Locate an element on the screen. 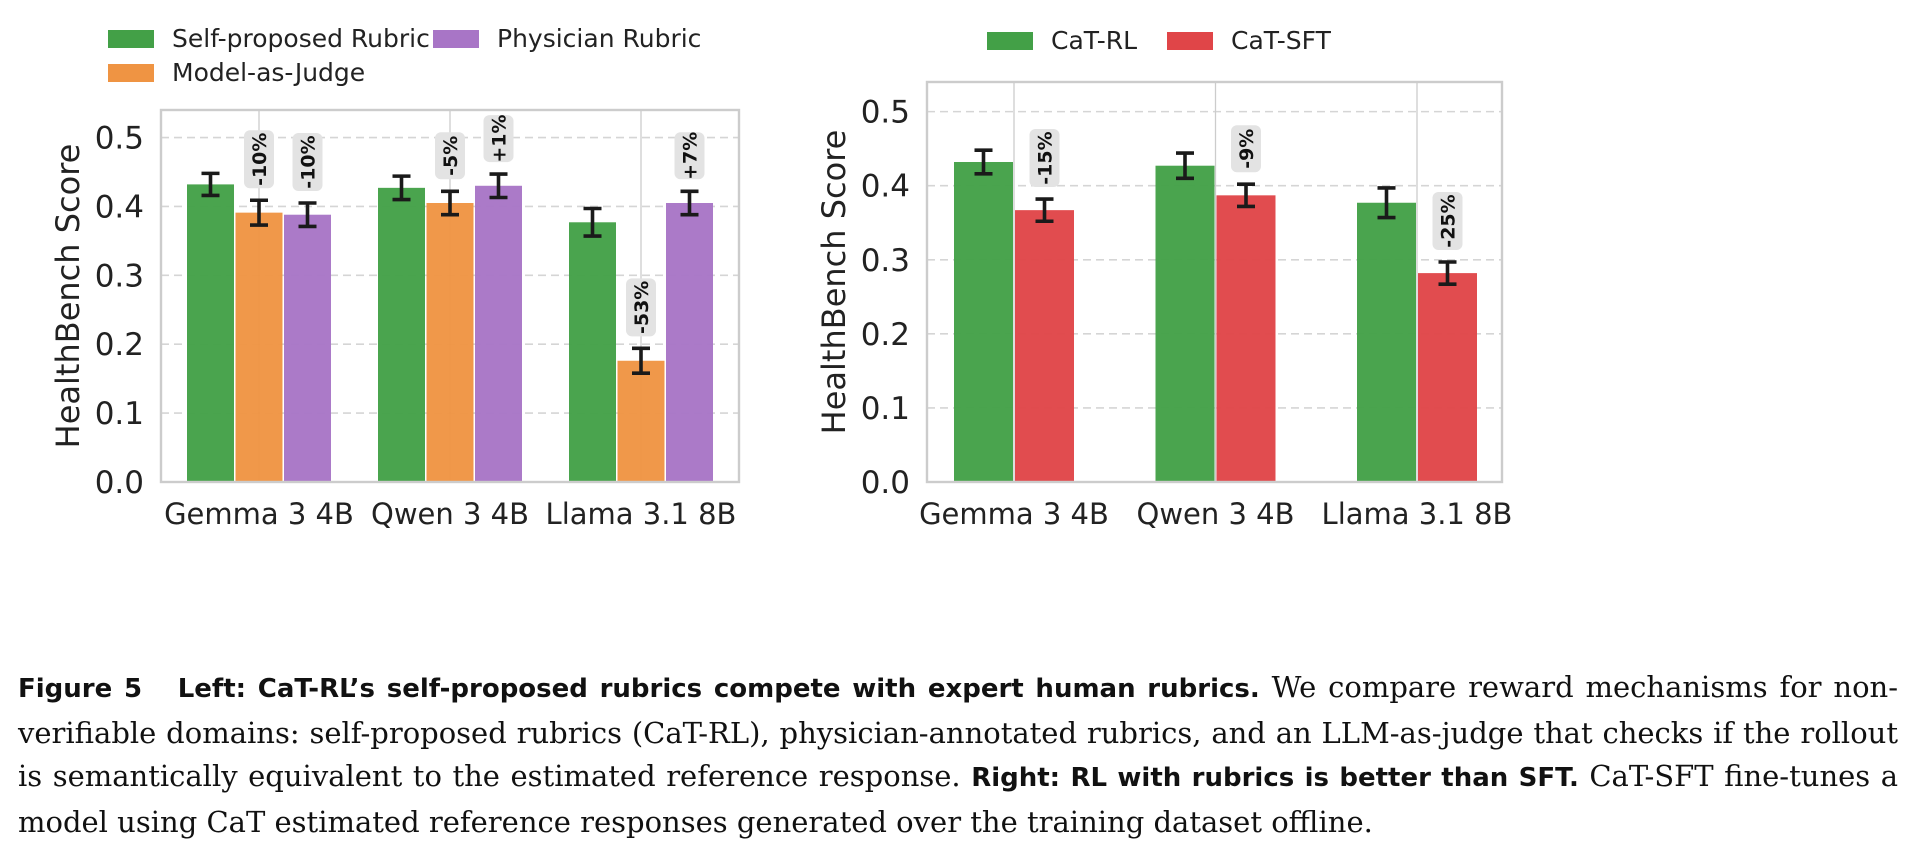 The width and height of the screenshot is (1914, 854). annotation-badge: -53% is located at coordinates (641, 307).